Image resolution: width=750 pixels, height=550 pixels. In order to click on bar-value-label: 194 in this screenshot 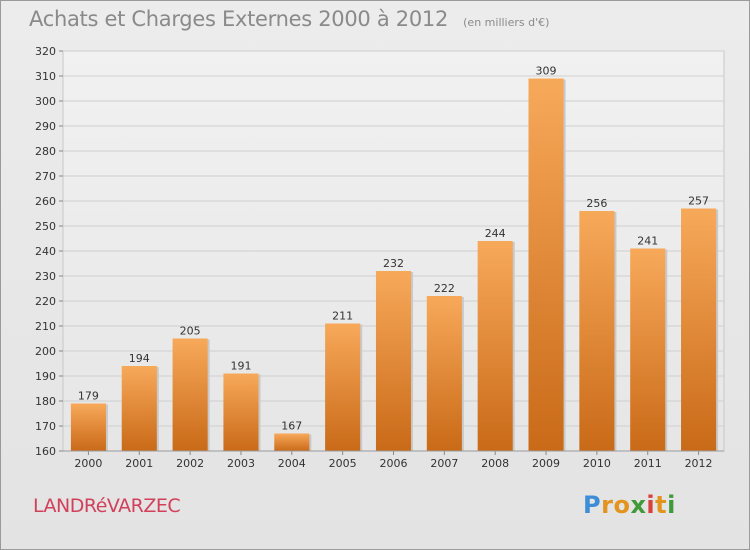, I will do `click(139, 358)`.